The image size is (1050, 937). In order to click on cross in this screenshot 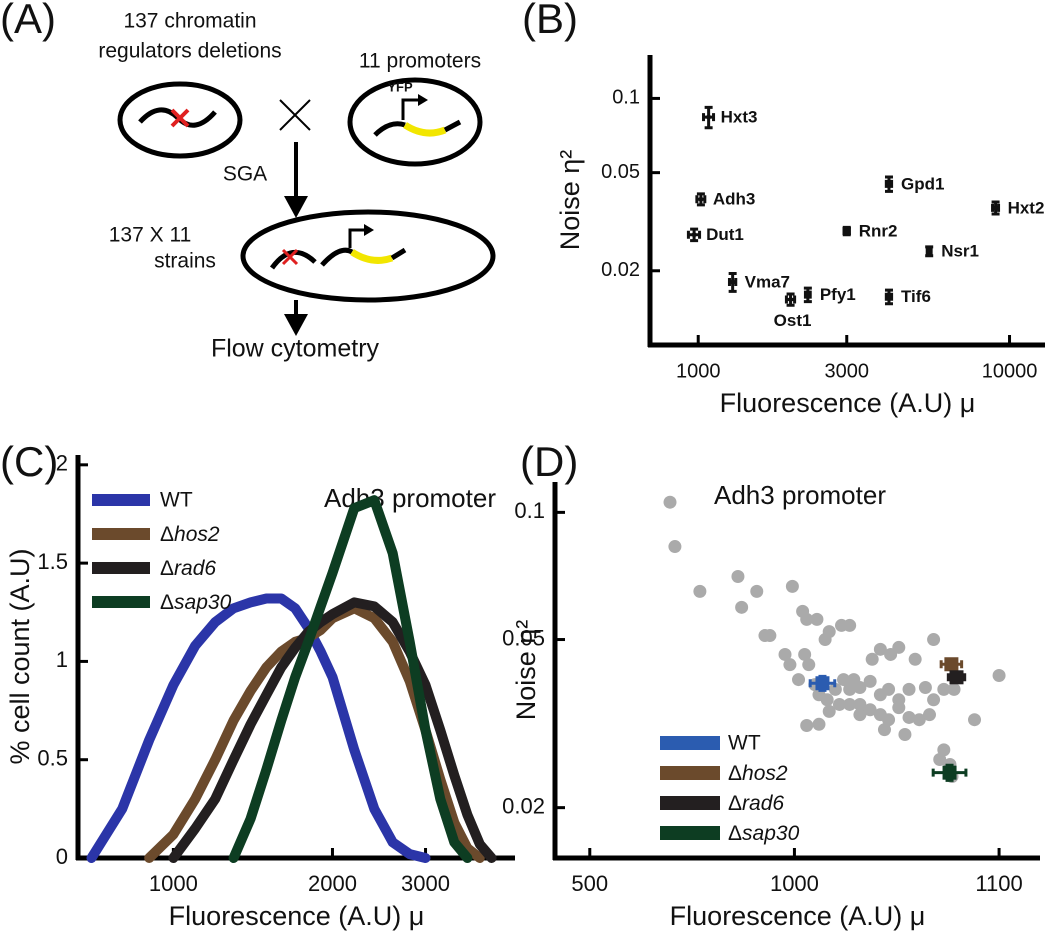, I will do `click(295, 115)`.